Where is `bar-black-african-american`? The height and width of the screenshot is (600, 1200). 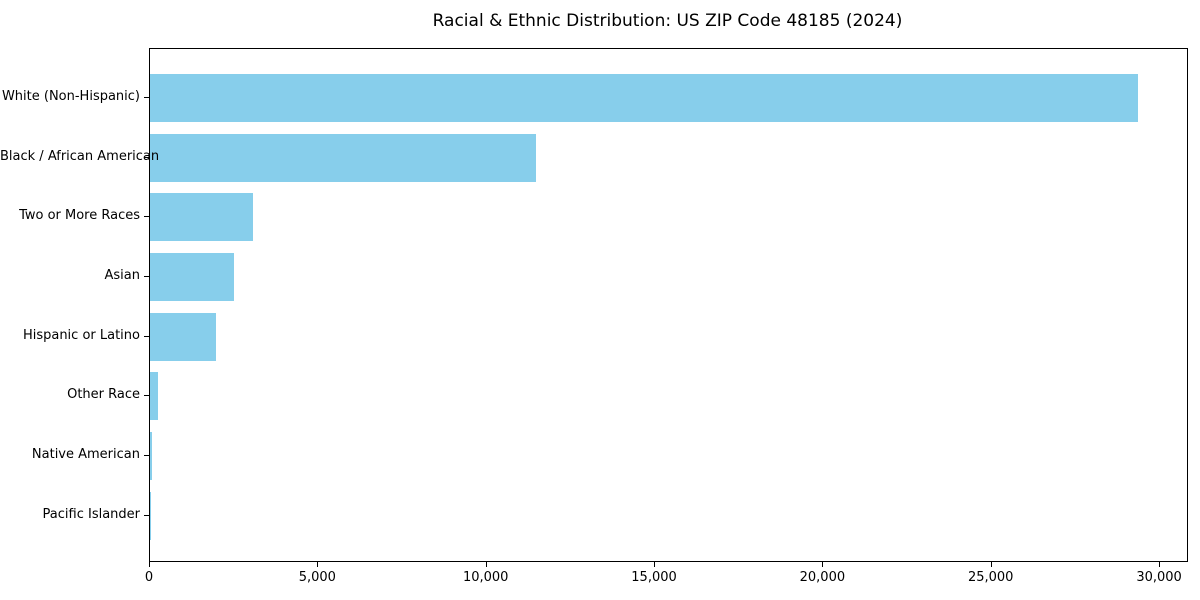
bar-black-african-american is located at coordinates (343, 157).